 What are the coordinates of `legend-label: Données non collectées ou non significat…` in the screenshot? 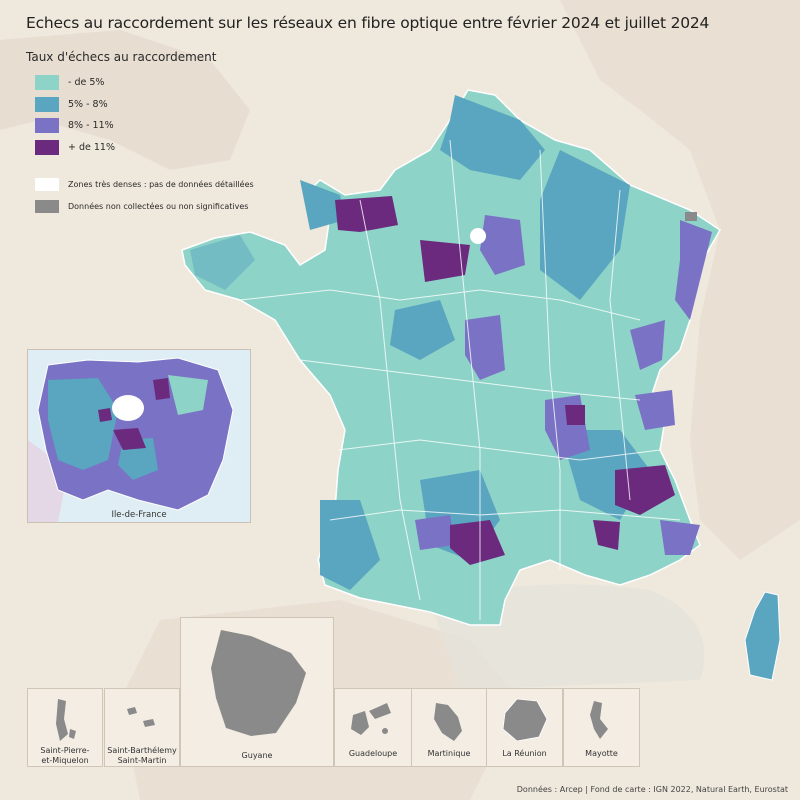 It's located at (158, 206).